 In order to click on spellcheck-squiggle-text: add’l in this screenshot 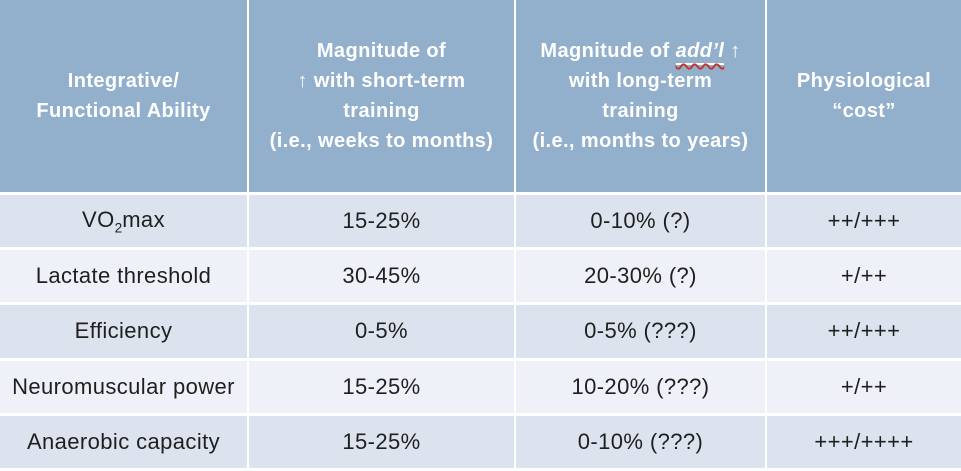, I will do `click(700, 51)`.